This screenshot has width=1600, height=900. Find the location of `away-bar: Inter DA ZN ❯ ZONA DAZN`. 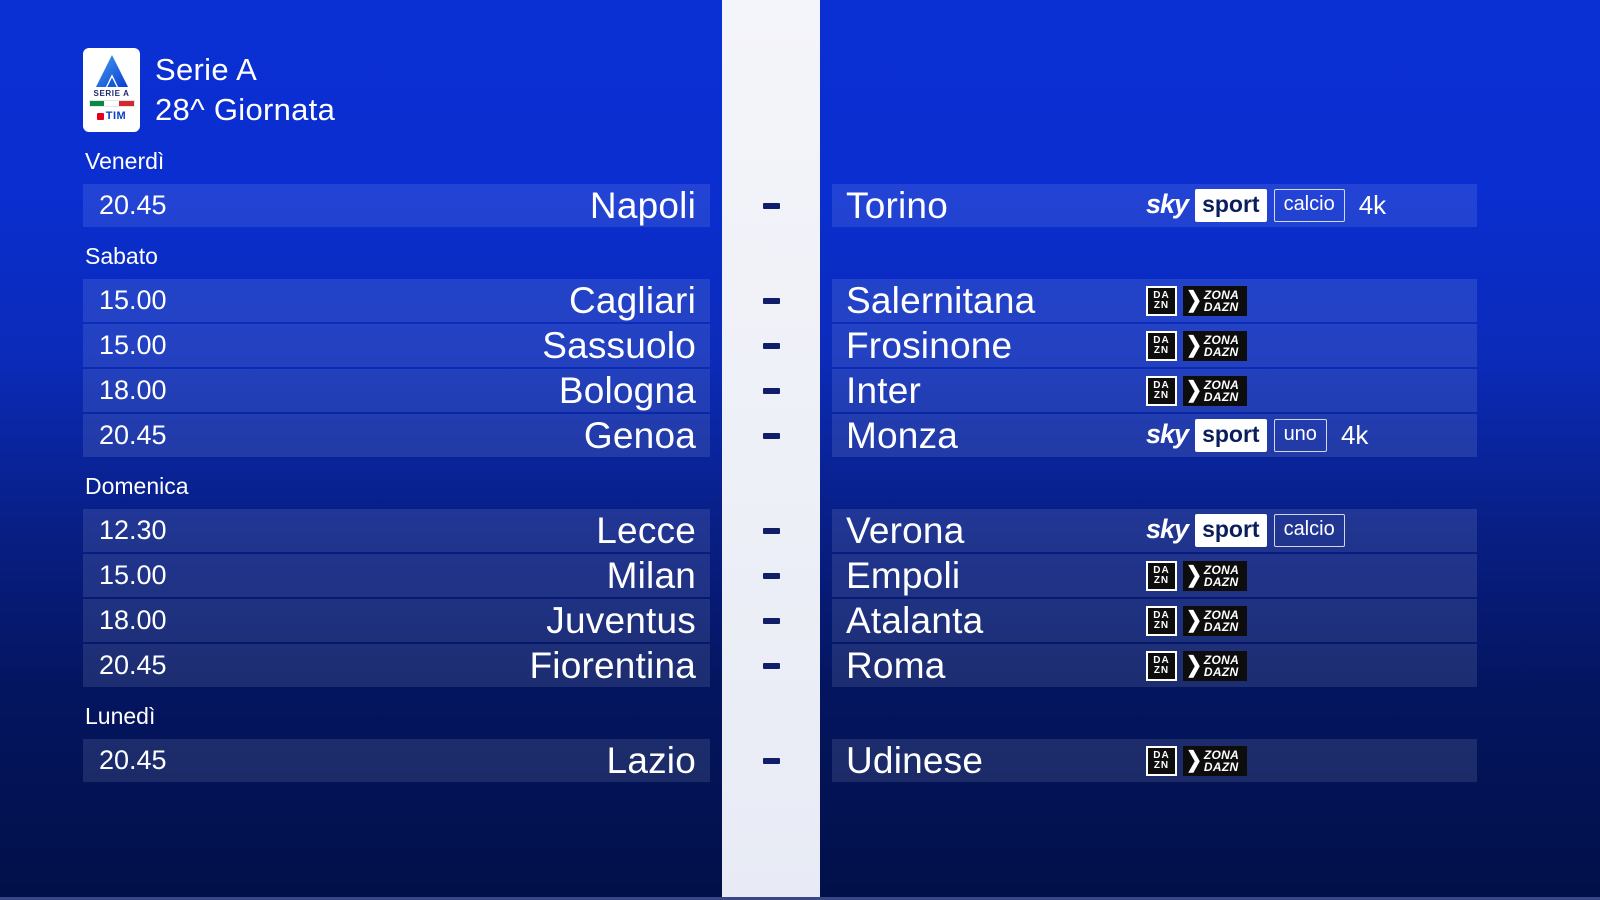

away-bar: Inter DA ZN ❯ ZONA DAZN is located at coordinates (1154, 390).